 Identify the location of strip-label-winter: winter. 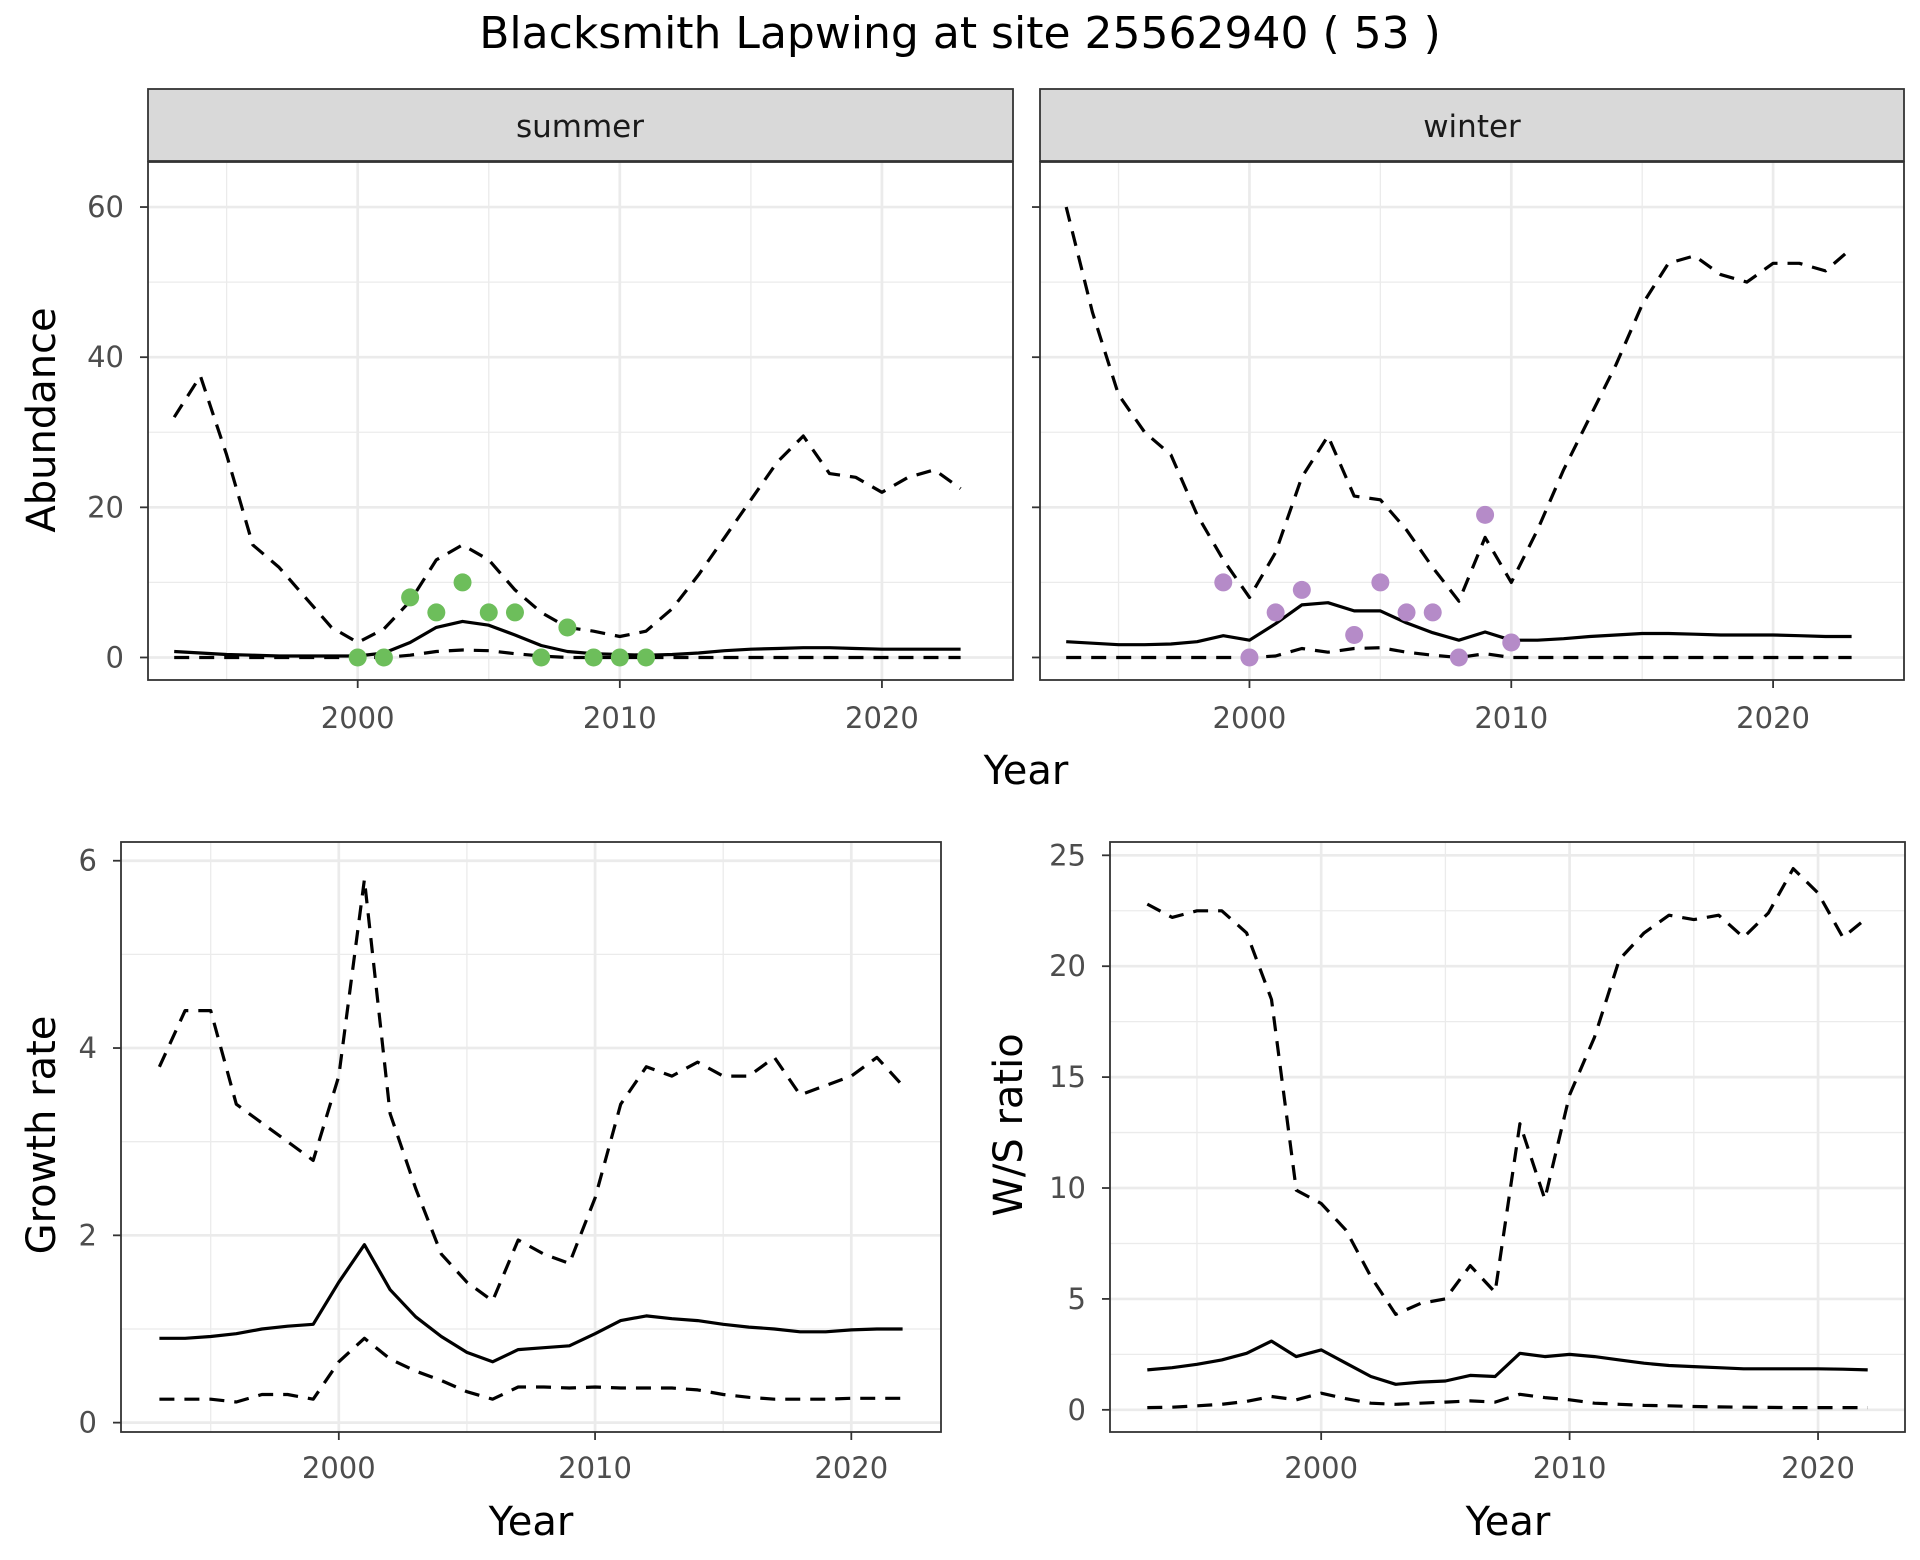
(1472, 127).